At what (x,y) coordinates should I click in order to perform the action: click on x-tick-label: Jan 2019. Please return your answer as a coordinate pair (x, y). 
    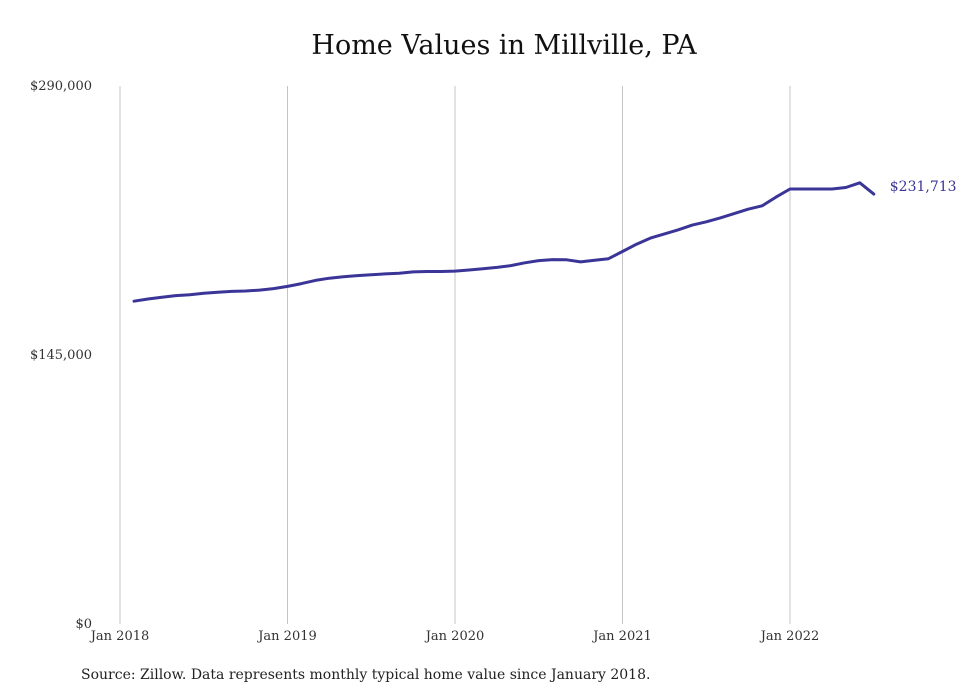
    Looking at the image, I should click on (286, 636).